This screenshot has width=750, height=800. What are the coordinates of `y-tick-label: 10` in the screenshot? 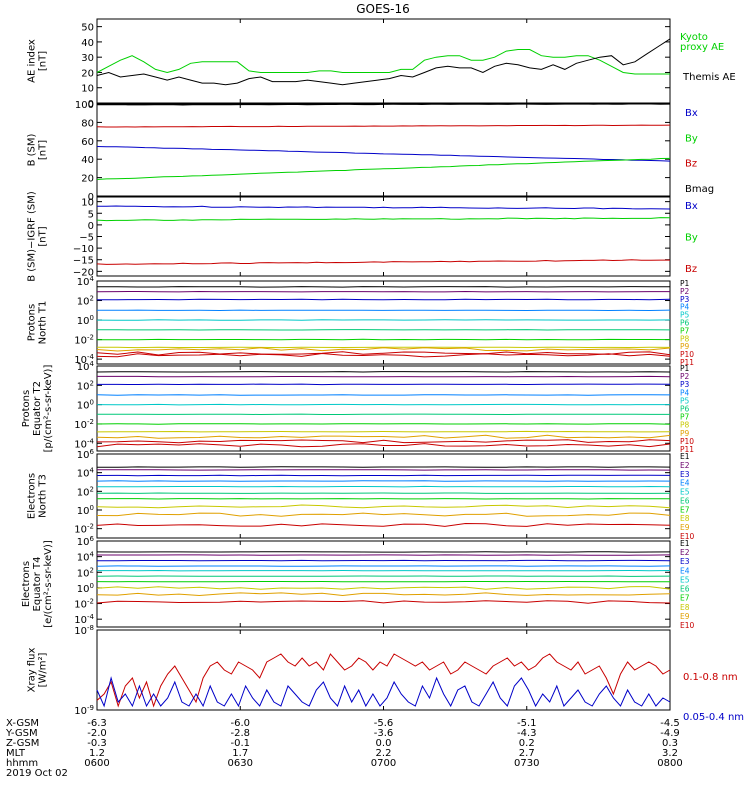 It's located at (87, 203).